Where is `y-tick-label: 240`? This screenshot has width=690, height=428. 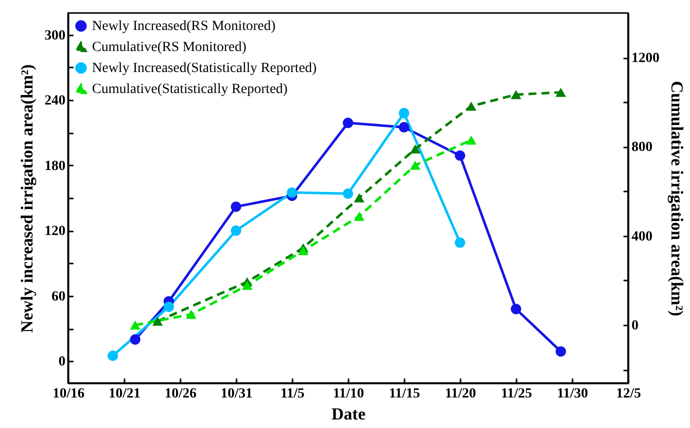
y-tick-label: 240 is located at coordinates (55, 101).